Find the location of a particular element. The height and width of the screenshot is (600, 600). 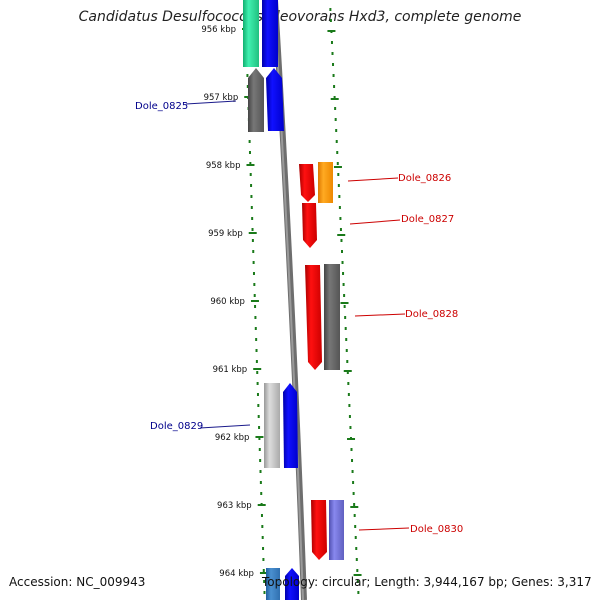

tick-label: 961 kbp is located at coordinates (230, 370).